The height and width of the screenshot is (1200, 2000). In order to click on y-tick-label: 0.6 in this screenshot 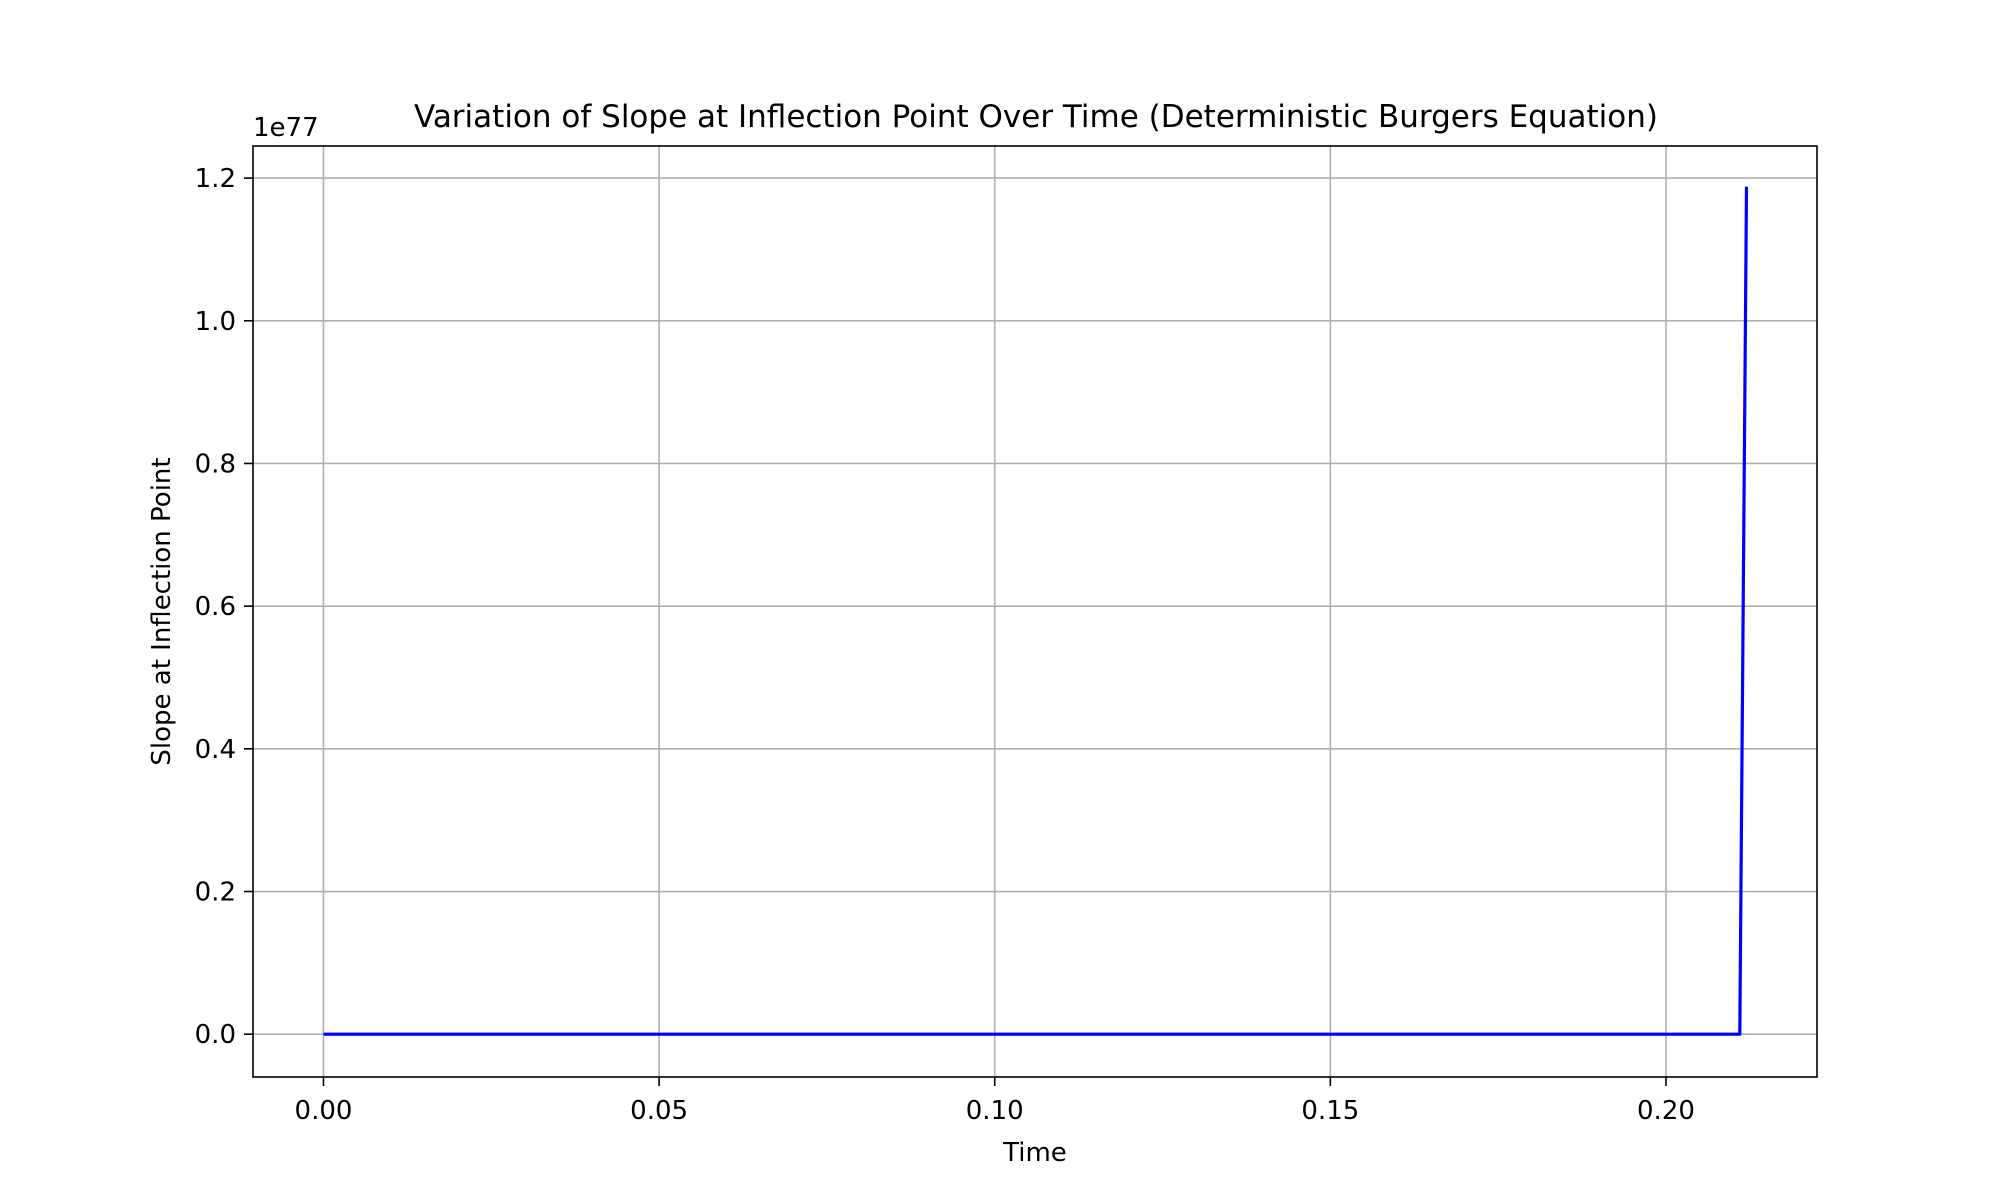, I will do `click(215, 607)`.